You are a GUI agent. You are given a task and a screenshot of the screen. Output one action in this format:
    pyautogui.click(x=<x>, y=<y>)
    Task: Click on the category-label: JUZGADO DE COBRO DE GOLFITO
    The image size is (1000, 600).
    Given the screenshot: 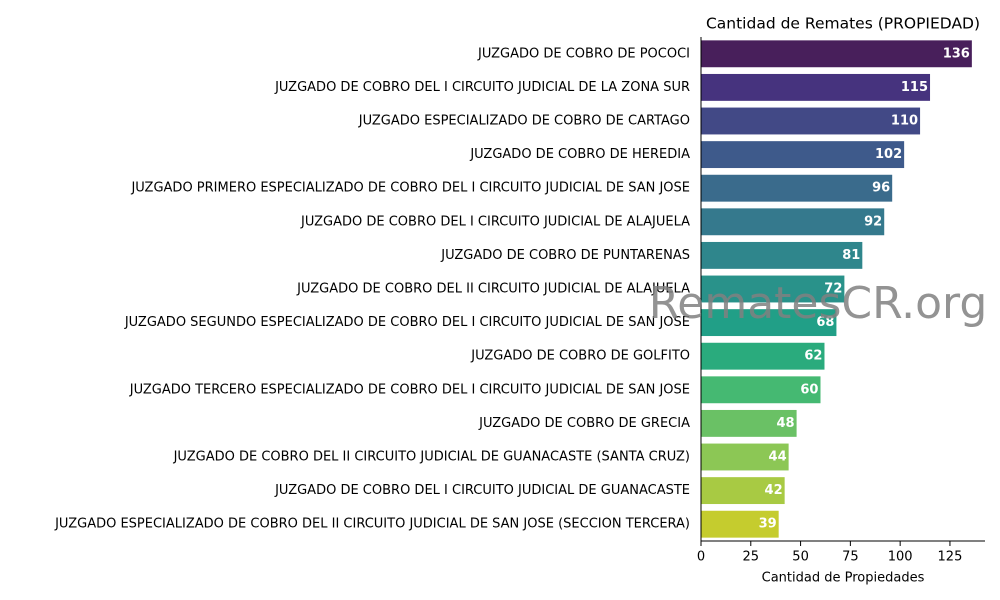 What is the action you would take?
    pyautogui.click(x=580, y=356)
    